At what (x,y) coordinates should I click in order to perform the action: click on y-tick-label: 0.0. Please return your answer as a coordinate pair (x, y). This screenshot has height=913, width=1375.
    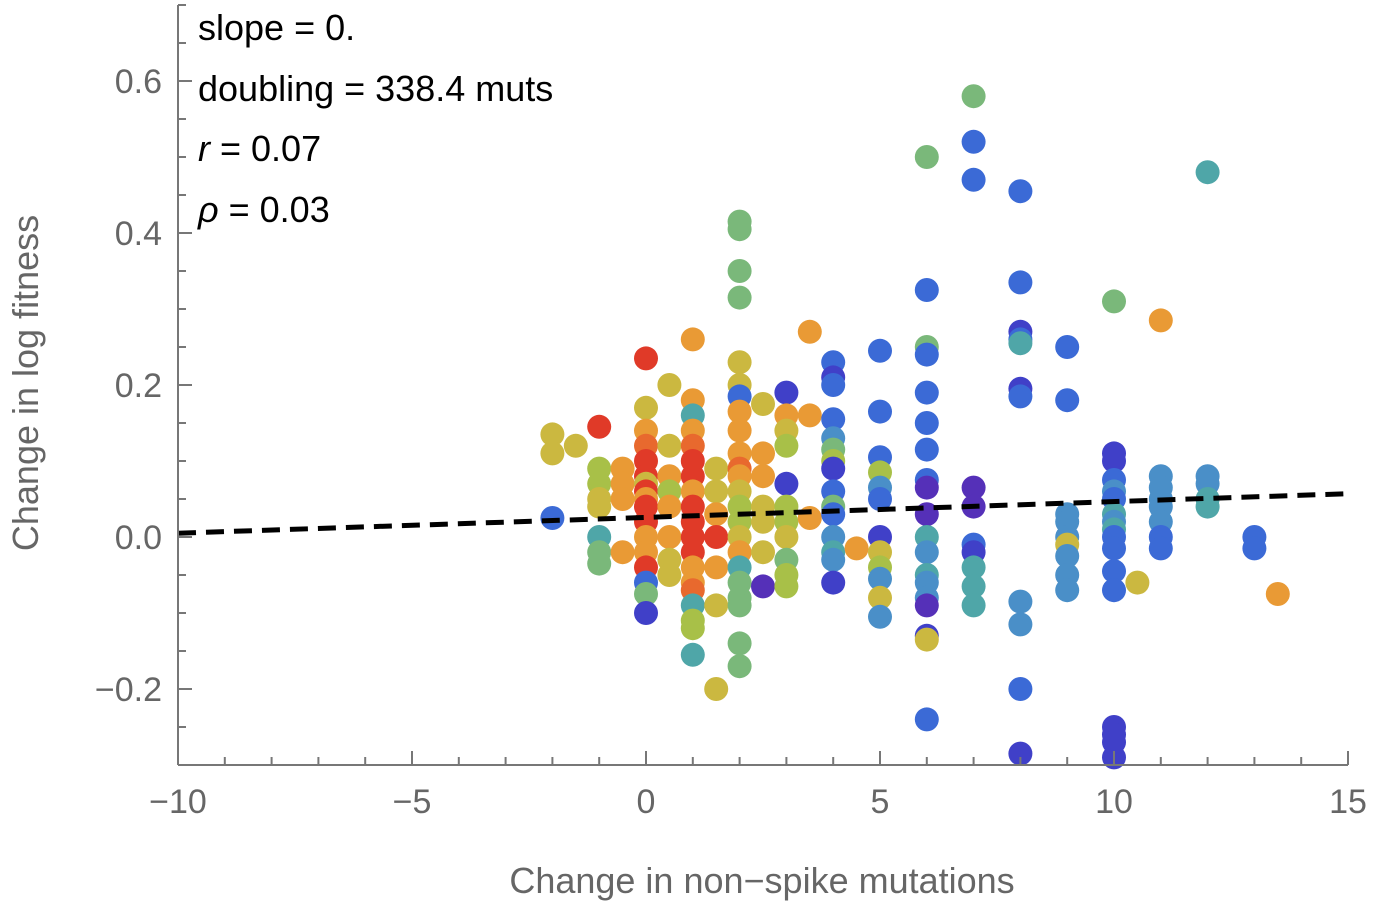
    Looking at the image, I should click on (138, 538).